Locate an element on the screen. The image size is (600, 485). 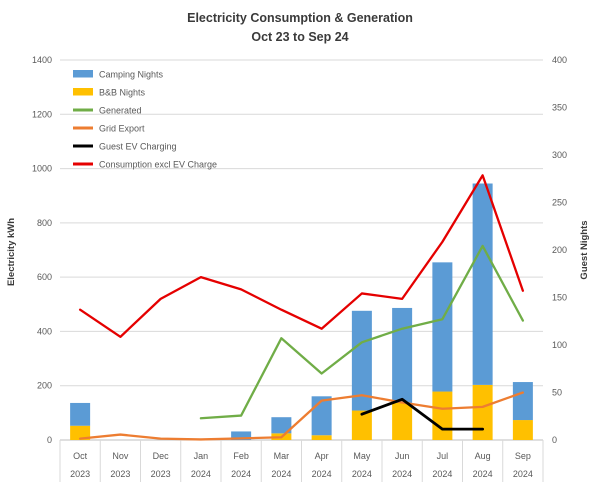
legend-item-generated: Generated is located at coordinates (107, 111).